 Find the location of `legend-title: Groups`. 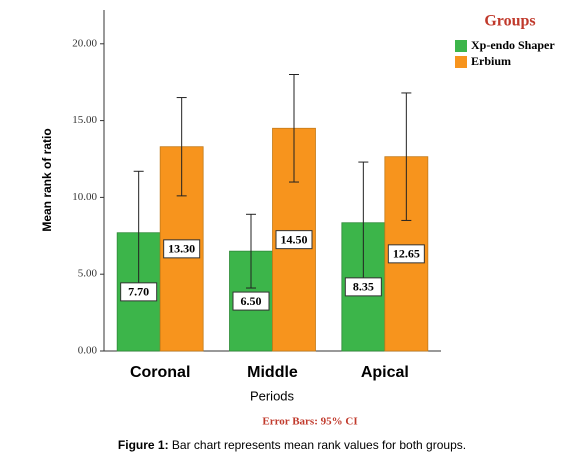

legend-title: Groups is located at coordinates (509, 21).